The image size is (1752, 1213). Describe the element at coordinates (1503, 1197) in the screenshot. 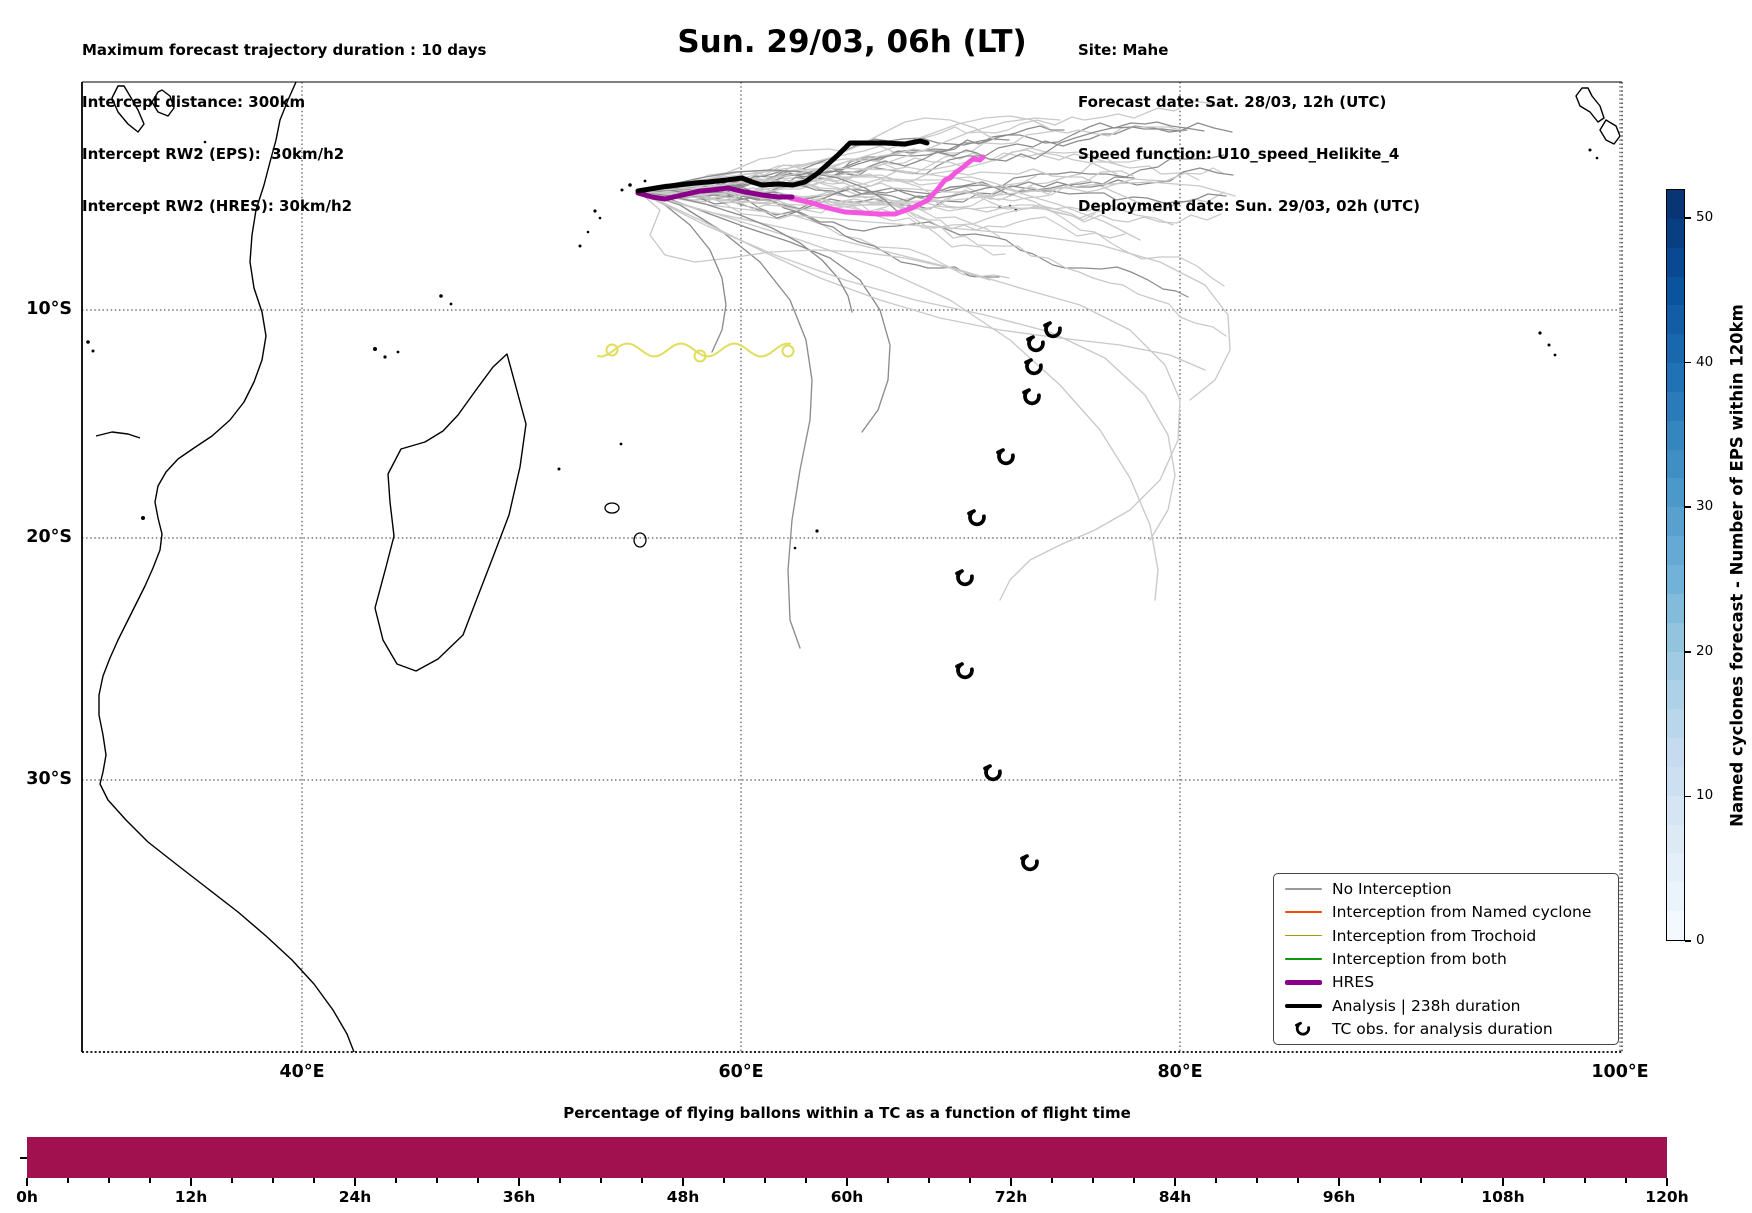

I see `bottom-axis-tick-label: 108h` at that location.